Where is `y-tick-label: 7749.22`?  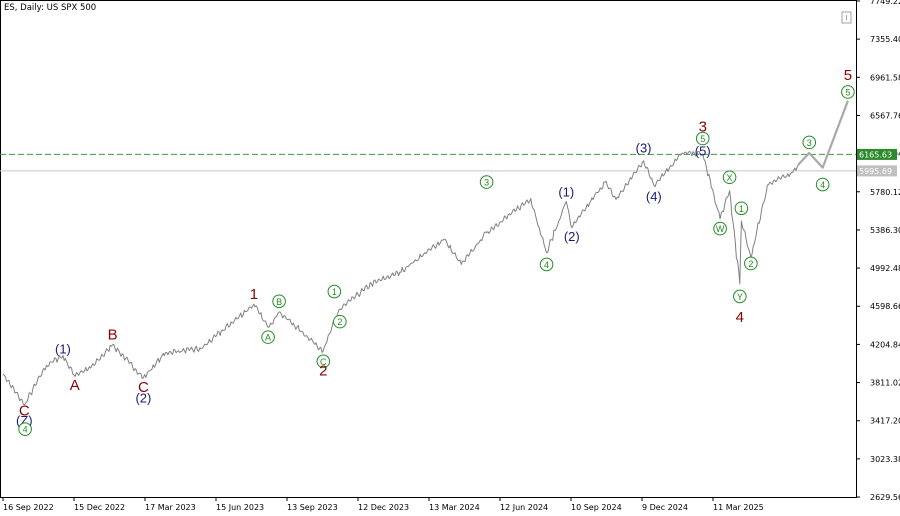 y-tick-label: 7749.22 is located at coordinates (885, 3).